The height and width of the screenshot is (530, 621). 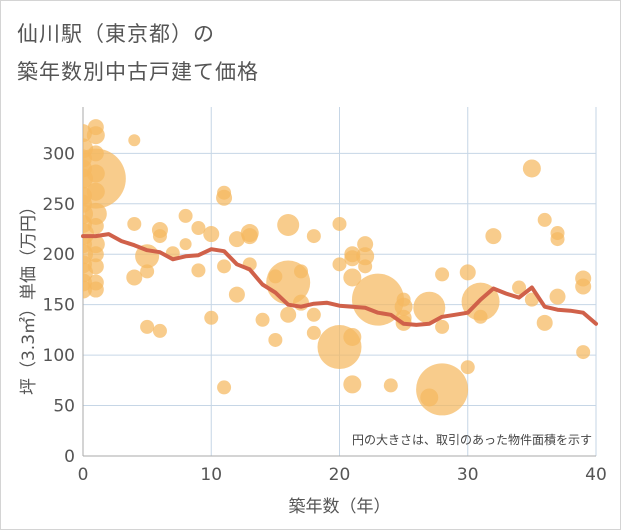 What do you see at coordinates (64, 407) in the screenshot?
I see `y-tick-label: 50` at bounding box center [64, 407].